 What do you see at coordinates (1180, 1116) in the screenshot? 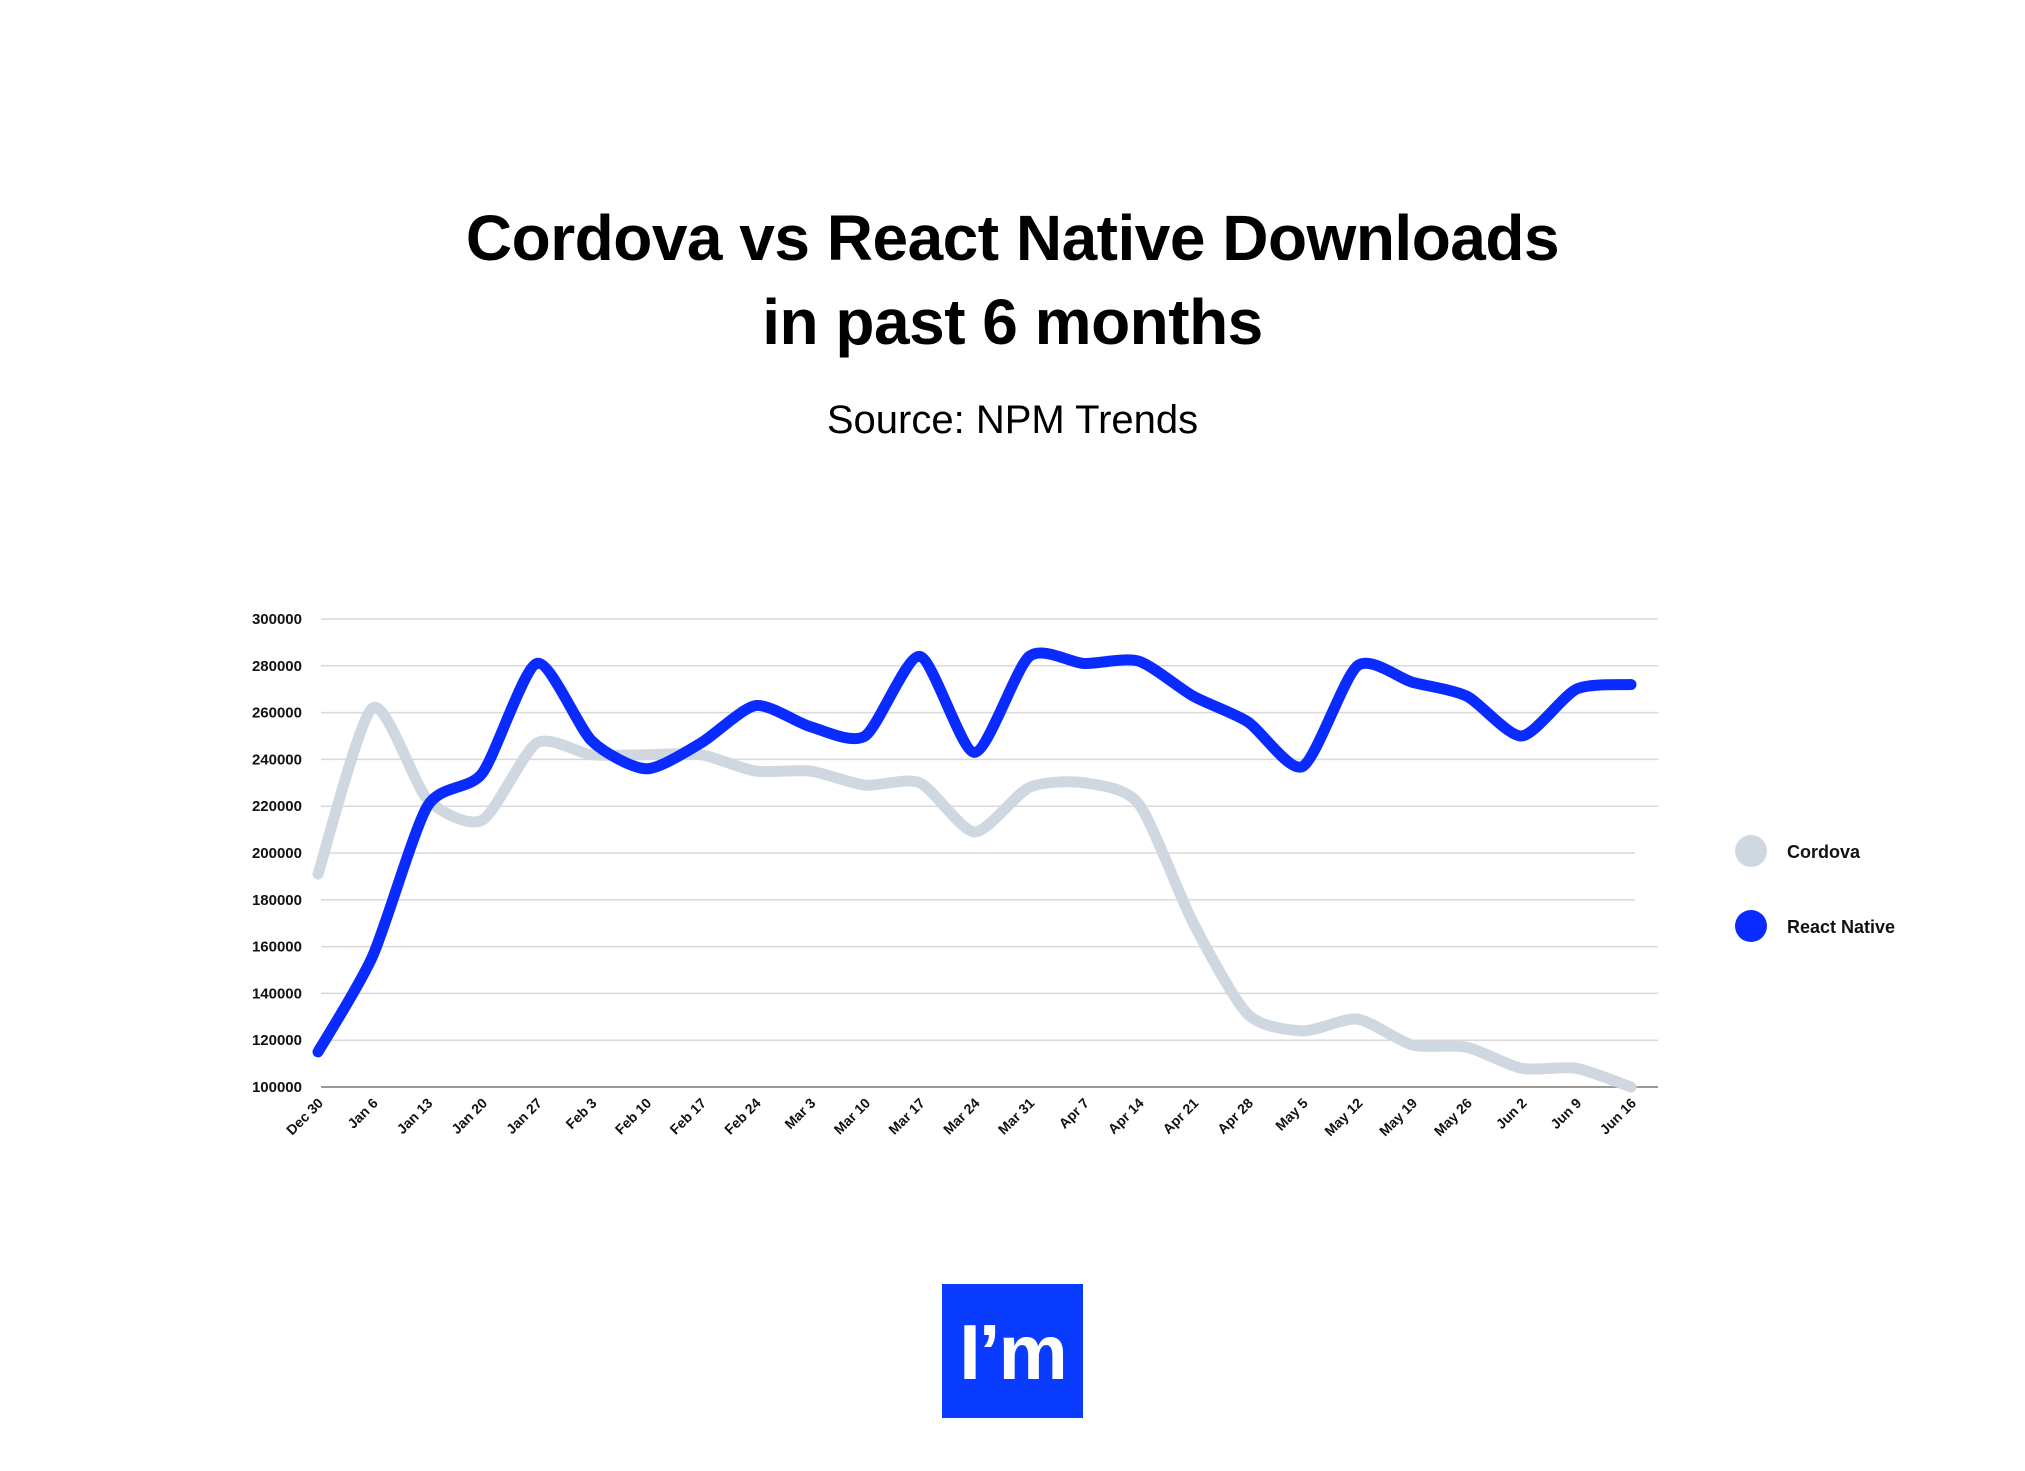
I see `x-tick-label: Apr 21` at bounding box center [1180, 1116].